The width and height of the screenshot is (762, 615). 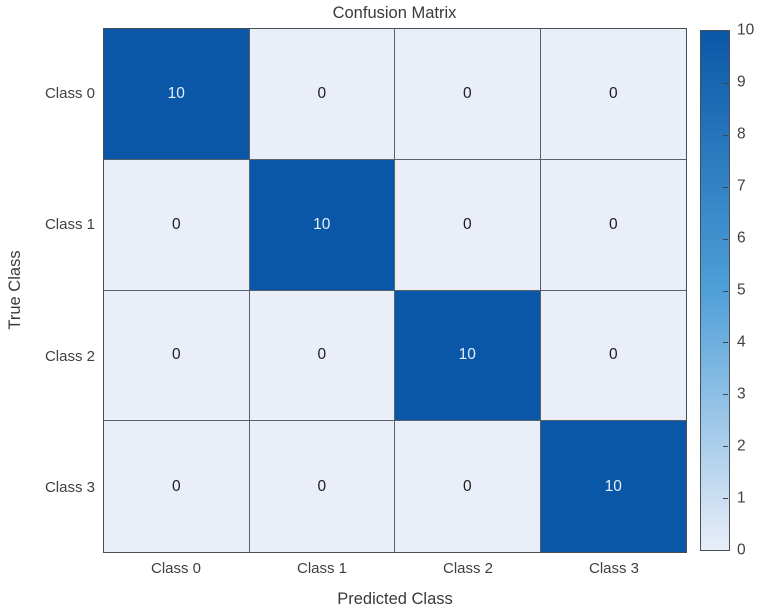 I want to click on x-tick-label-3: Class 3, so click(x=614, y=568).